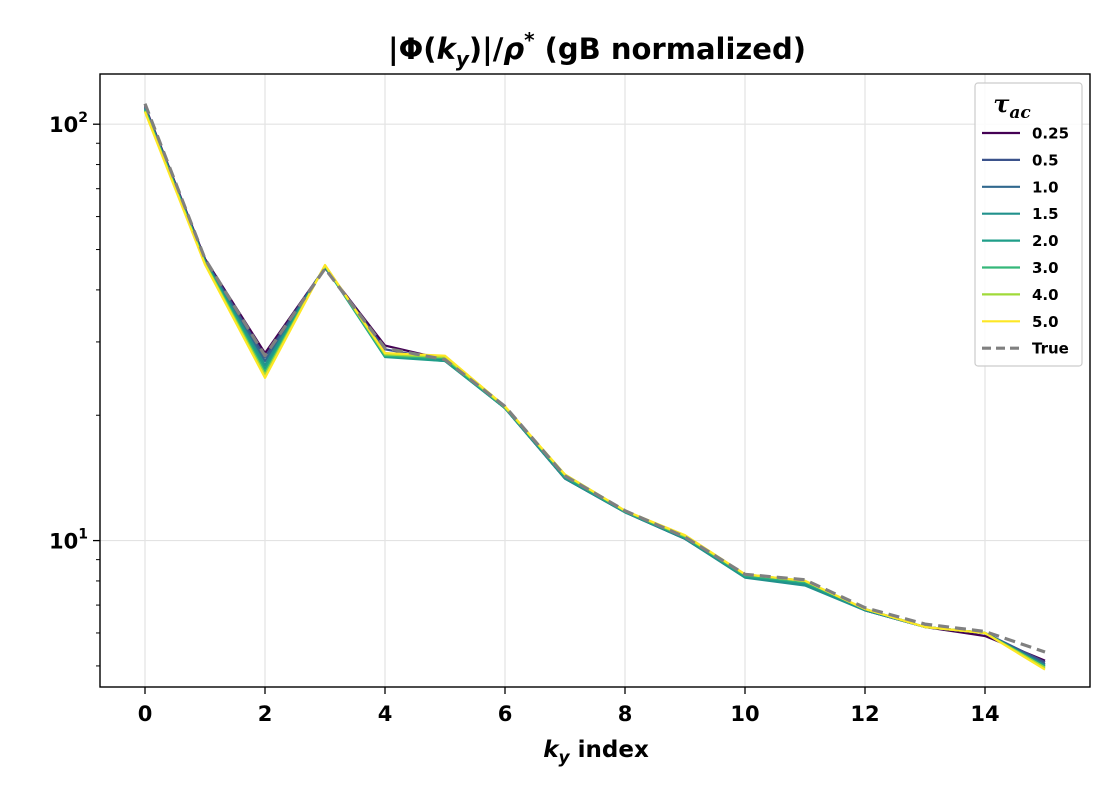 This screenshot has height=800, width=1120. Describe the element at coordinates (597, 49) in the screenshot. I see `chart-title: |Φ(ky)|/ρ* (gB normalized)` at that location.